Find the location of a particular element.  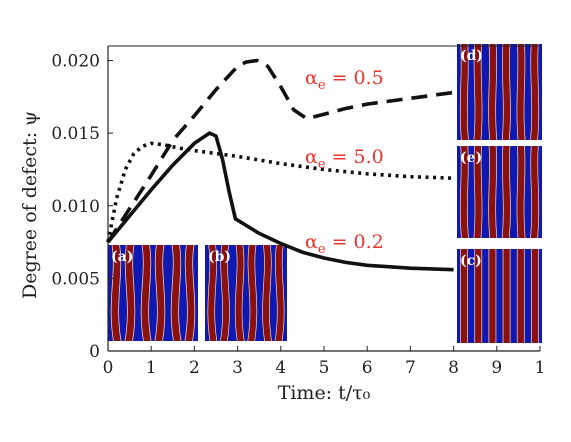

inset-panel: (a) is located at coordinates (153, 293).